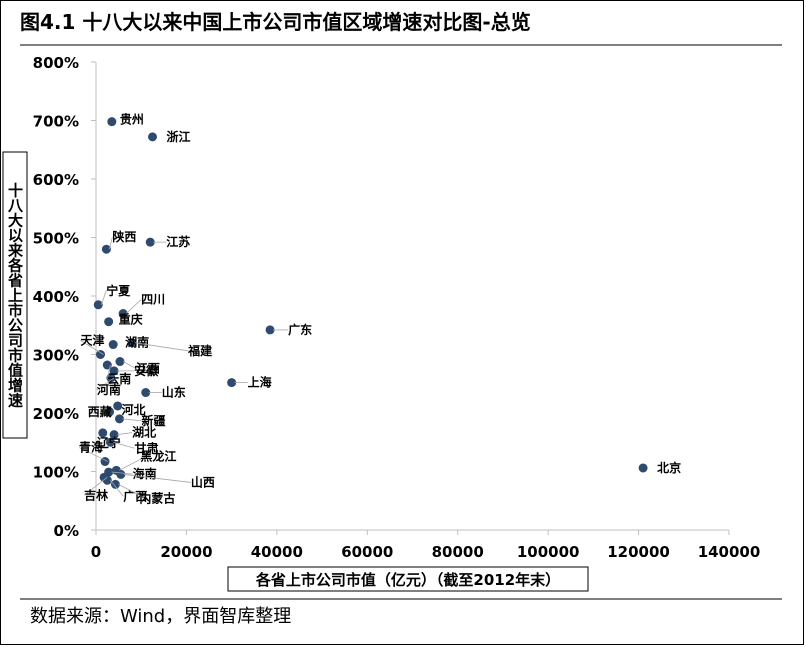  I want to click on x-tick-label: 20000, so click(186, 552).